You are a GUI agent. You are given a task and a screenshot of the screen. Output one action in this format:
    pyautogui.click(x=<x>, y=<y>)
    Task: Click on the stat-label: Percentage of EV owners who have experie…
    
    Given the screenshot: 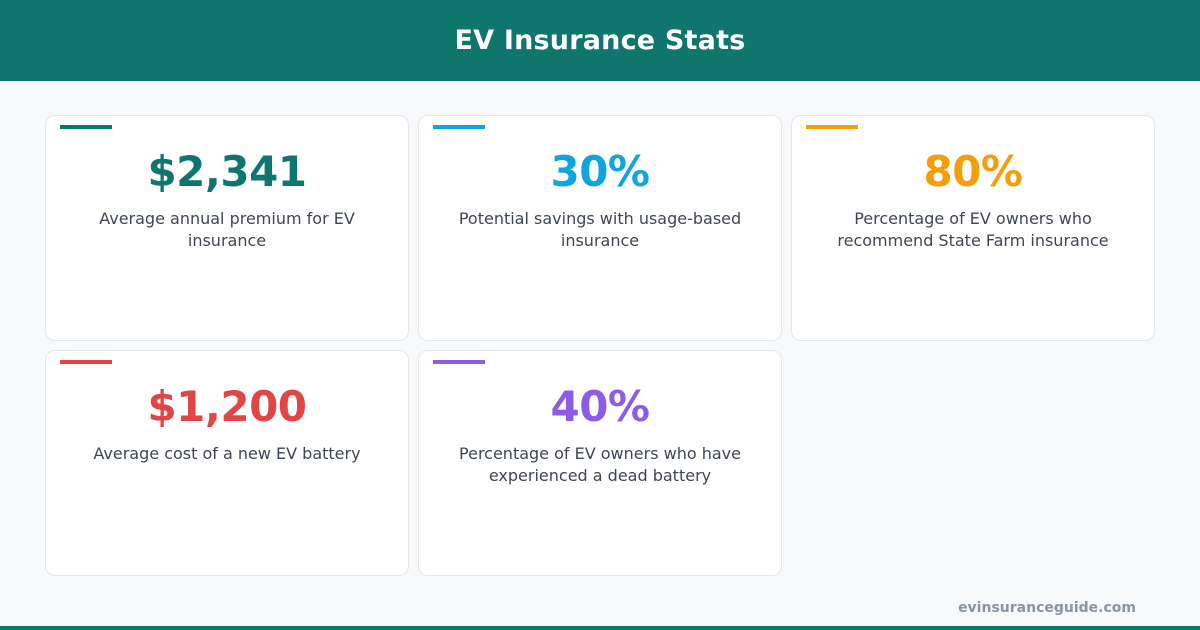 What is the action you would take?
    pyautogui.click(x=600, y=464)
    